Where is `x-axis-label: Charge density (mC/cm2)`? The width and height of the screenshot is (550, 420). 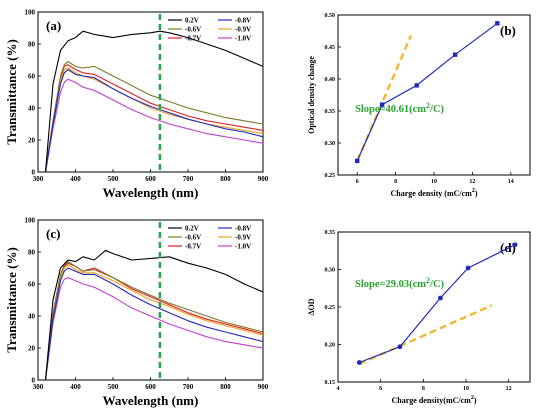 x-axis-label: Charge density (mC/cm2) is located at coordinates (434, 193).